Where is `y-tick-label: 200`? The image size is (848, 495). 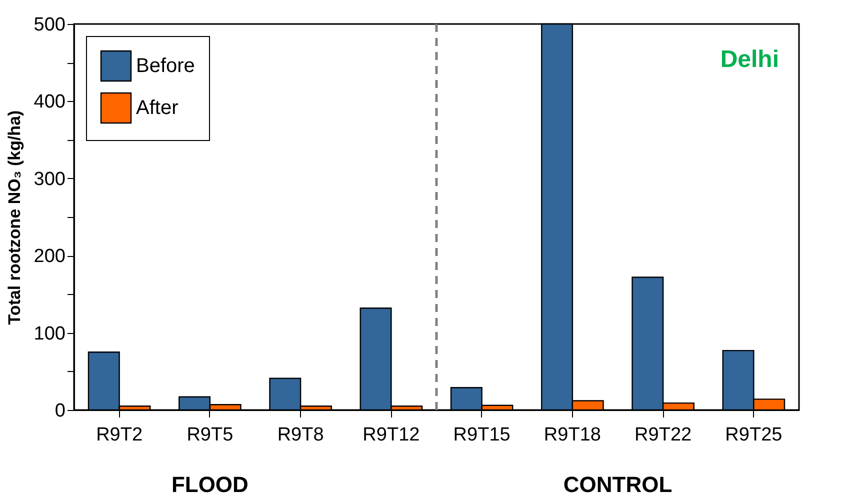 y-tick-label: 200 is located at coordinates (50, 257).